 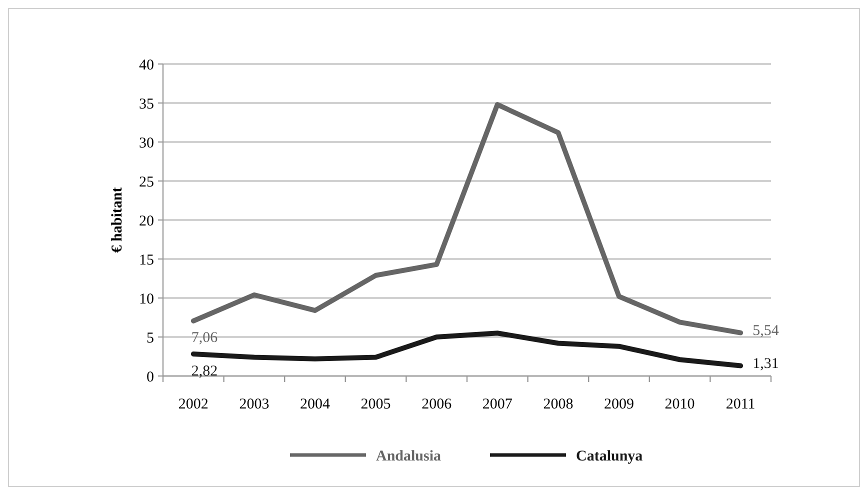 What do you see at coordinates (204, 338) in the screenshot?
I see `data-label: 7,06` at bounding box center [204, 338].